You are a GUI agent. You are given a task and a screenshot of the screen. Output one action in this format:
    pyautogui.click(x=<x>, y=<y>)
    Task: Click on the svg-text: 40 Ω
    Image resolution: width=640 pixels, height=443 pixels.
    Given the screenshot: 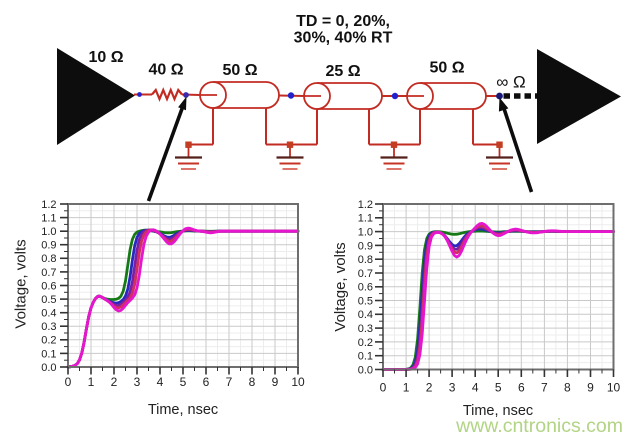 What is the action you would take?
    pyautogui.click(x=165, y=70)
    